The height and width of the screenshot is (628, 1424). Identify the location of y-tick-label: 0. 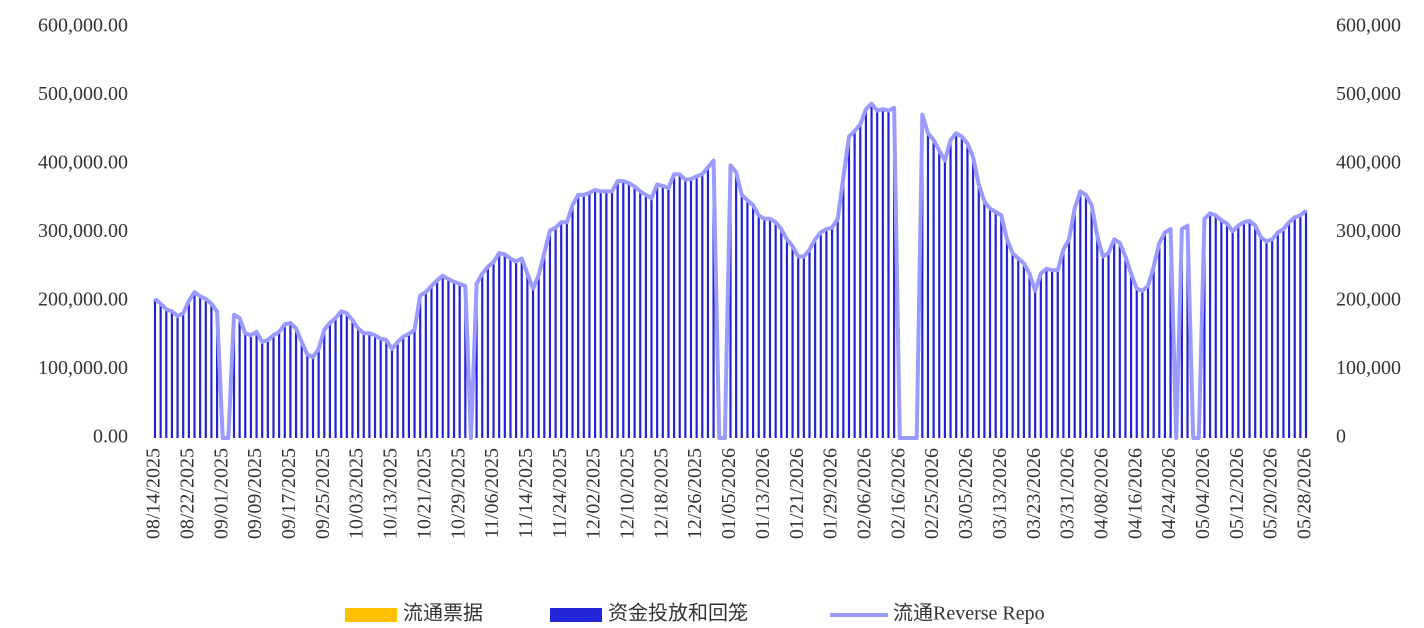
(1341, 437).